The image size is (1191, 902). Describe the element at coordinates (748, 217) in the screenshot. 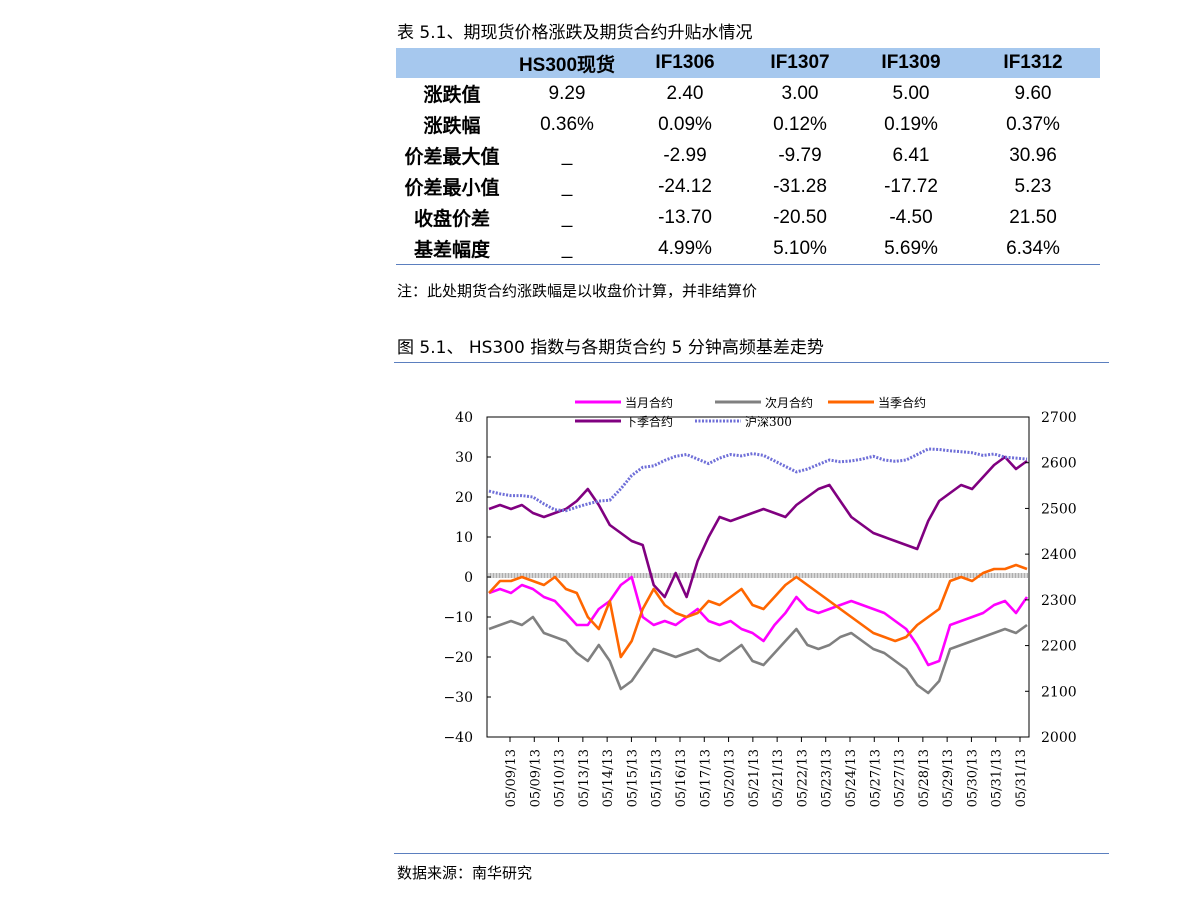

I see `table-row: 收盘价差 _ -13.70 -20.50 -4.50 21.50` at that location.